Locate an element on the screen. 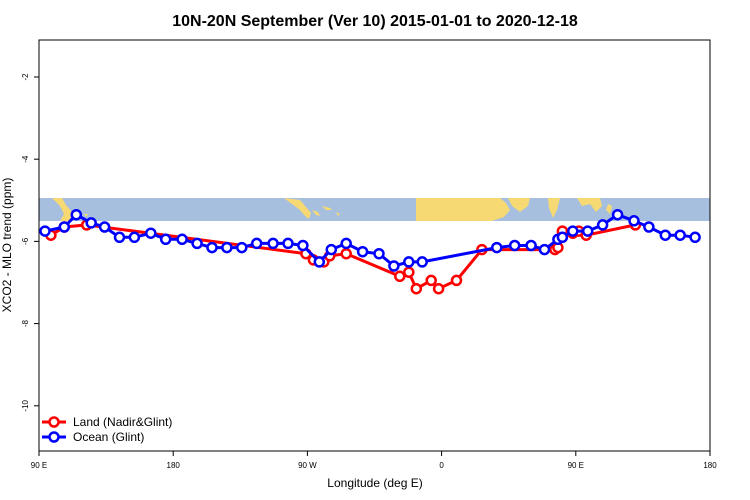 The height and width of the screenshot is (500, 750). legend-label-ocean: Ocean (Glint) is located at coordinates (108, 437).